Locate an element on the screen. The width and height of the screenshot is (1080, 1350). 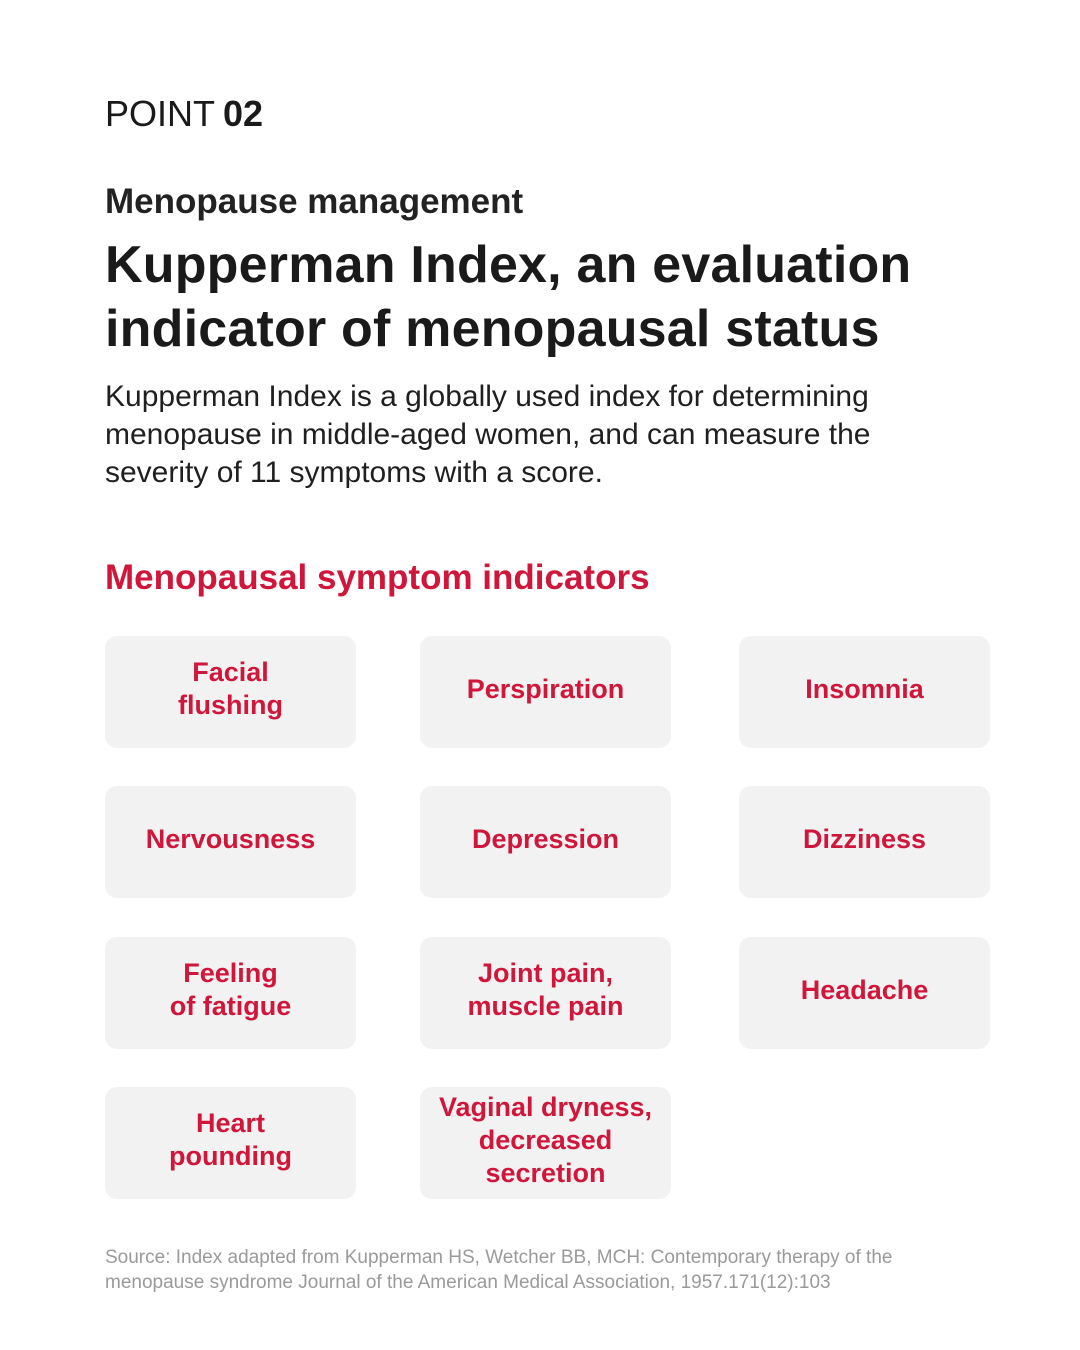
symptom-card: Headache is located at coordinates (864, 993).